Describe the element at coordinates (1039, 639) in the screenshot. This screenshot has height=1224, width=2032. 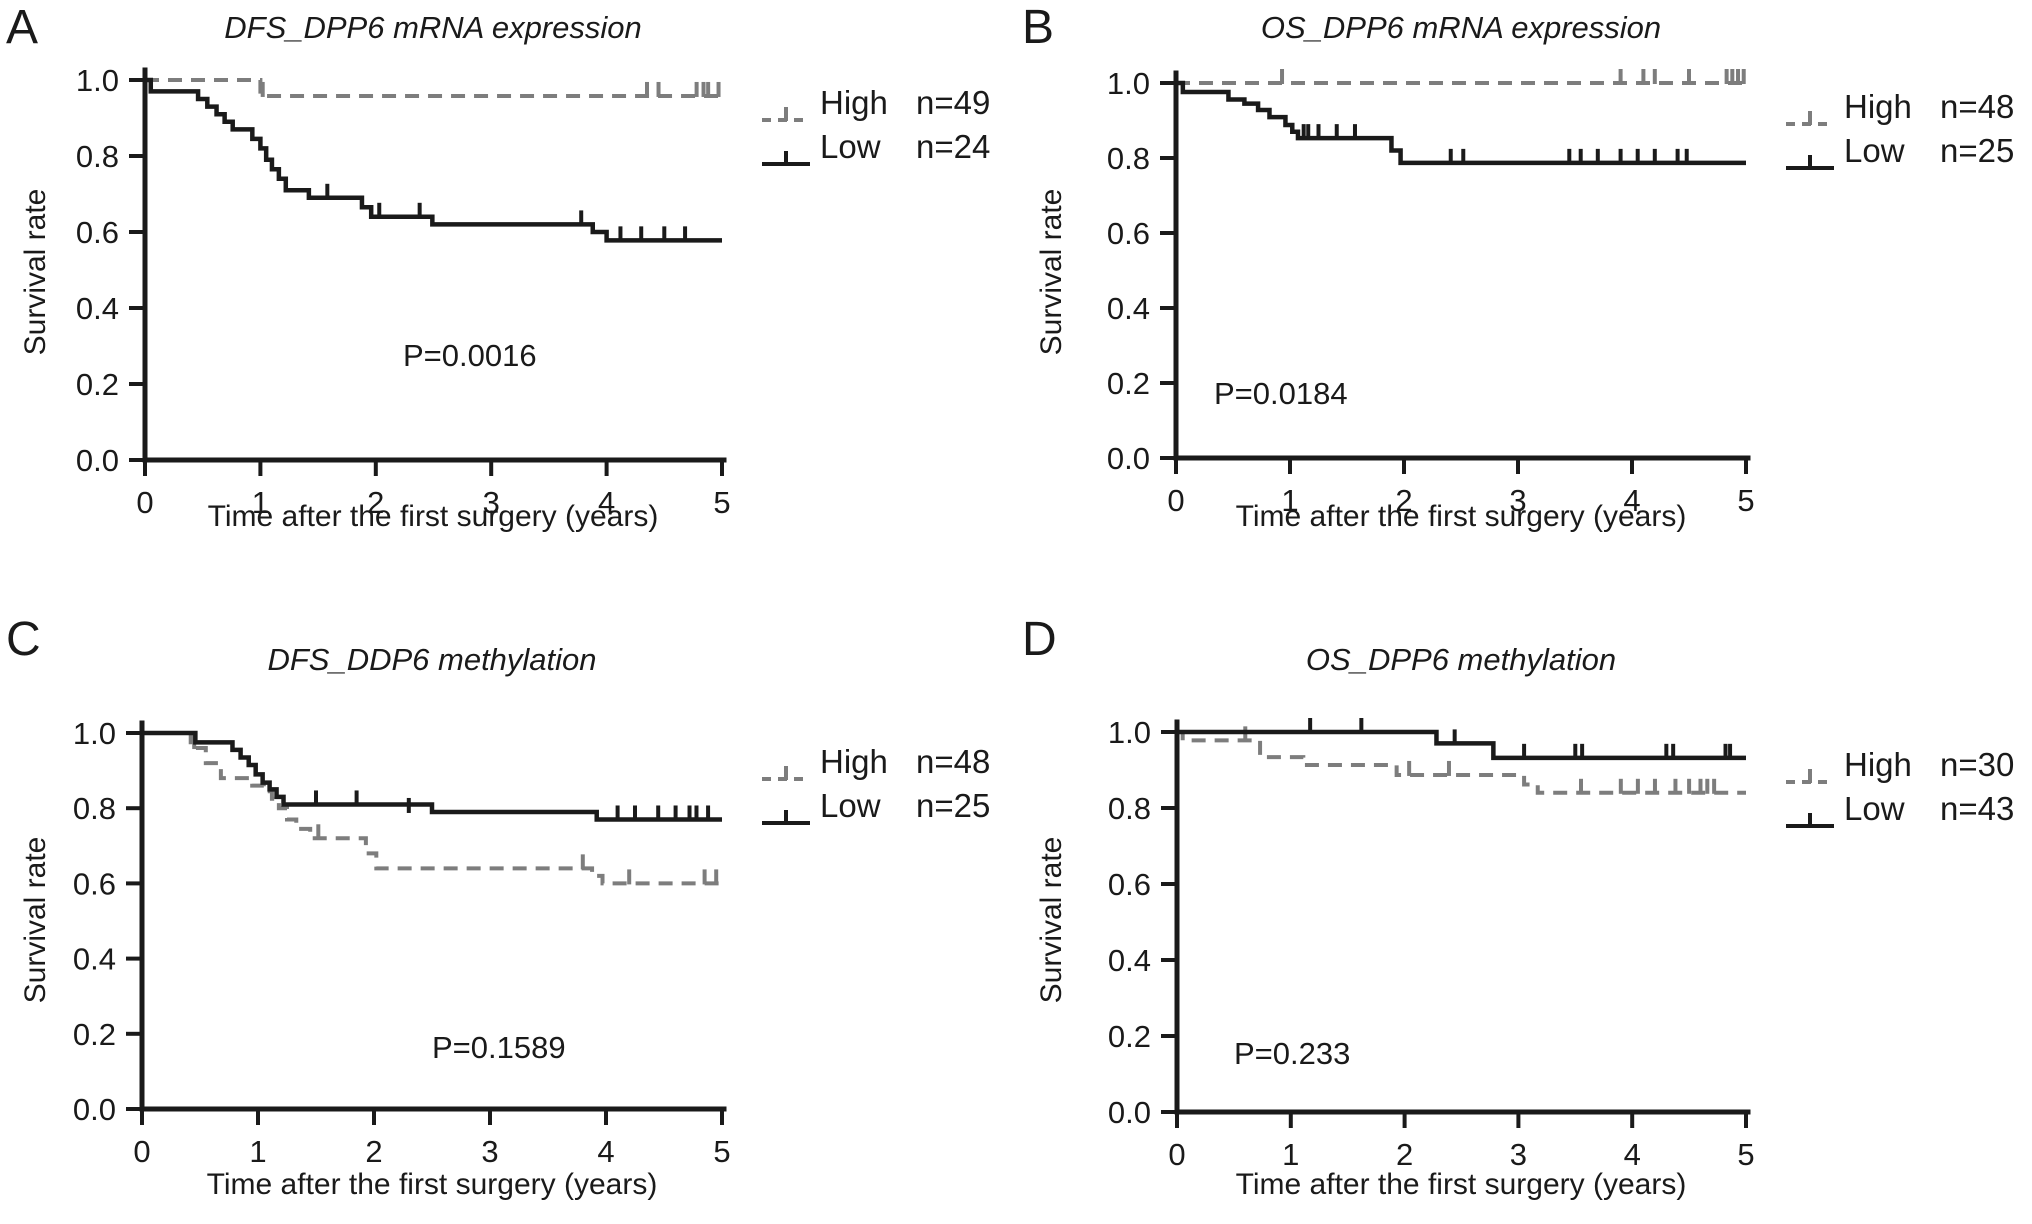
I see `panel-letter: D` at that location.